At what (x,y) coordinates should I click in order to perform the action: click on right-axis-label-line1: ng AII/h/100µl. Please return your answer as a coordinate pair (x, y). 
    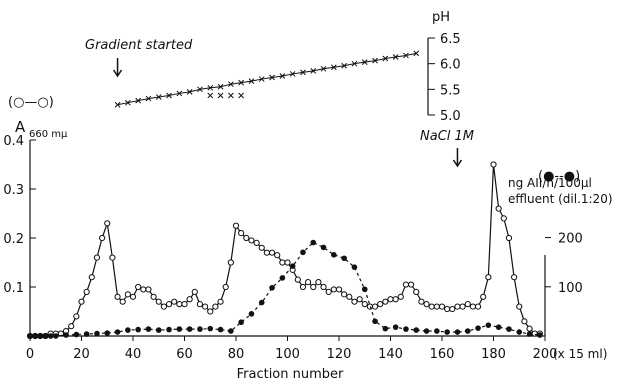
    Looking at the image, I should click on (550, 183).